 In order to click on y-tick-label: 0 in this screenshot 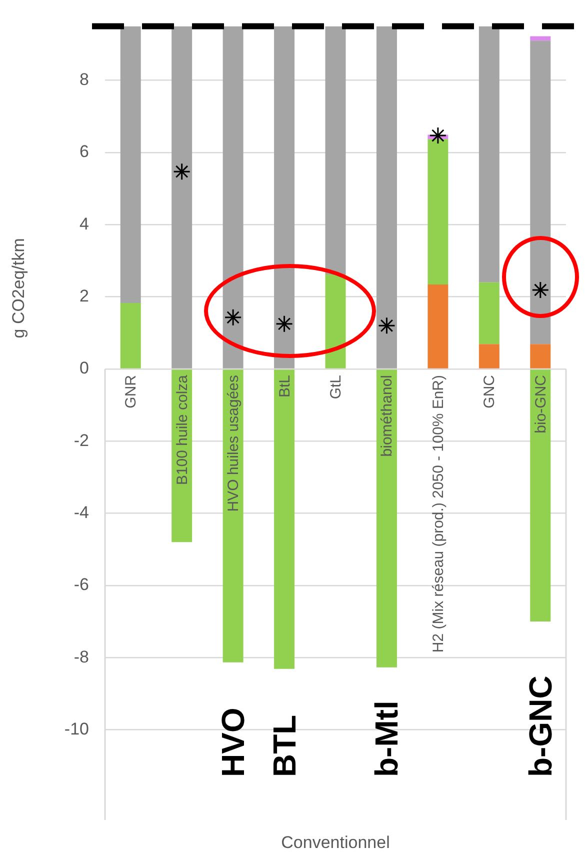, I will do `click(84, 368)`.